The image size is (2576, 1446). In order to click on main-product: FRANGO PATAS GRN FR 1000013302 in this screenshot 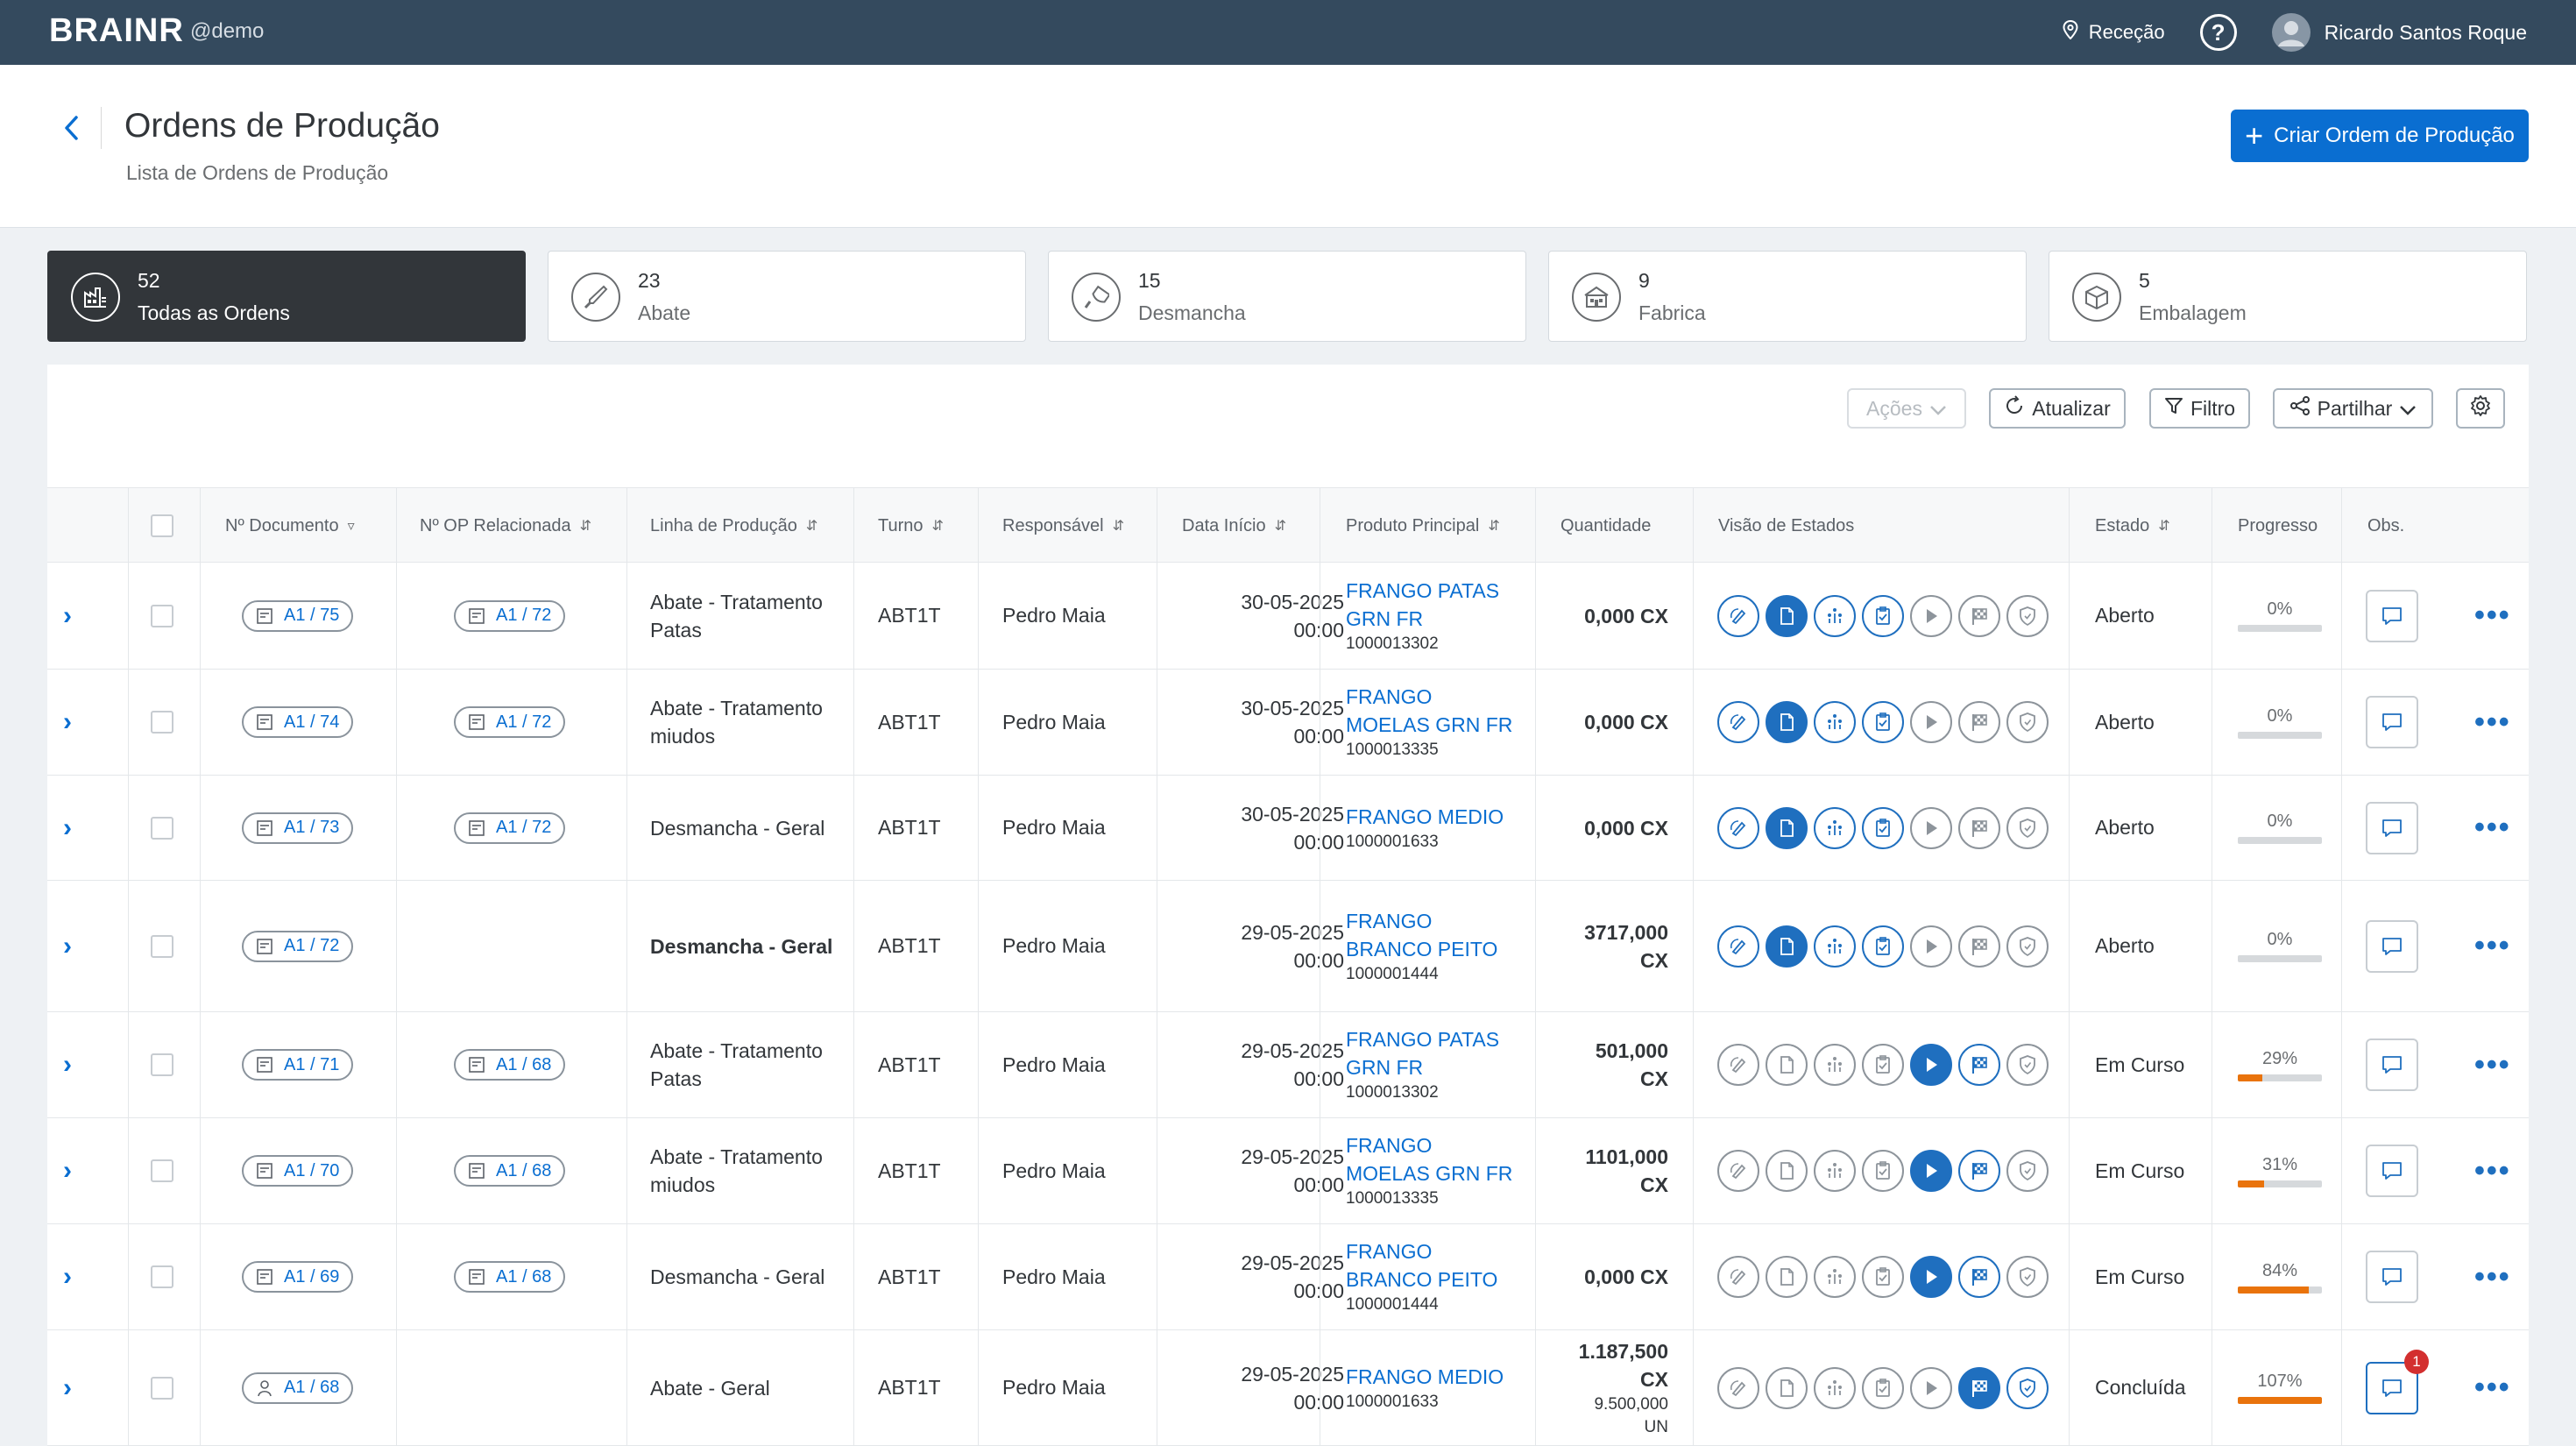, I will do `click(1423, 615)`.